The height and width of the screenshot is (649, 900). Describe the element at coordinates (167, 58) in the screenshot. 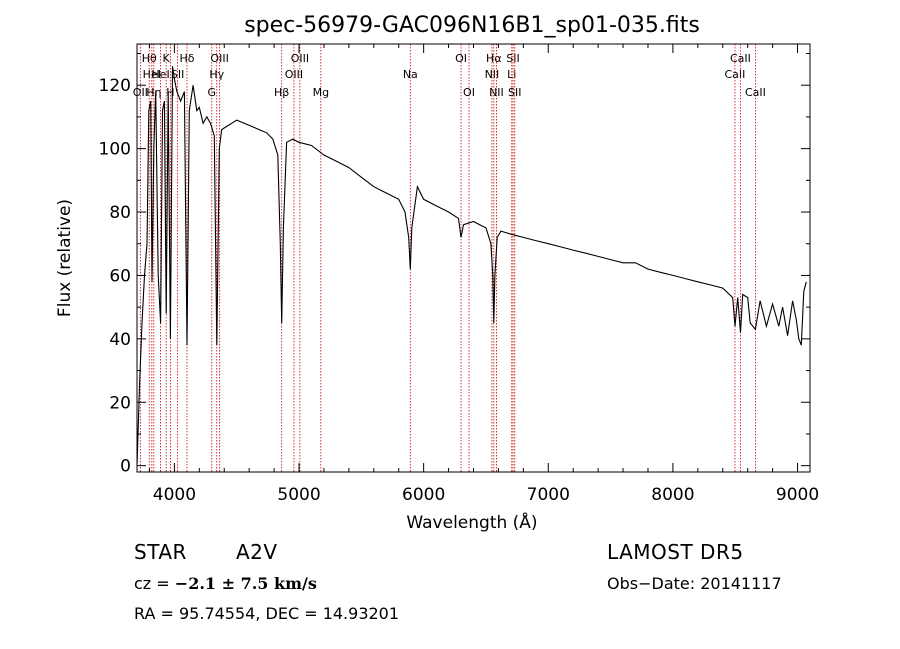

I see `line-label: K` at that location.